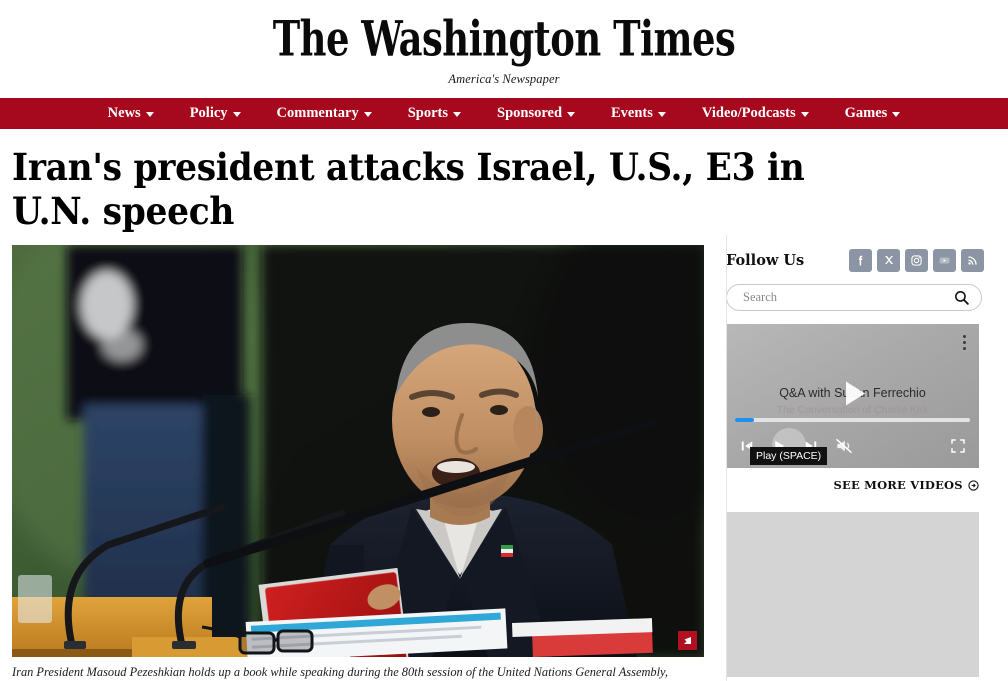  I want to click on youtube-icon, so click(944, 260).